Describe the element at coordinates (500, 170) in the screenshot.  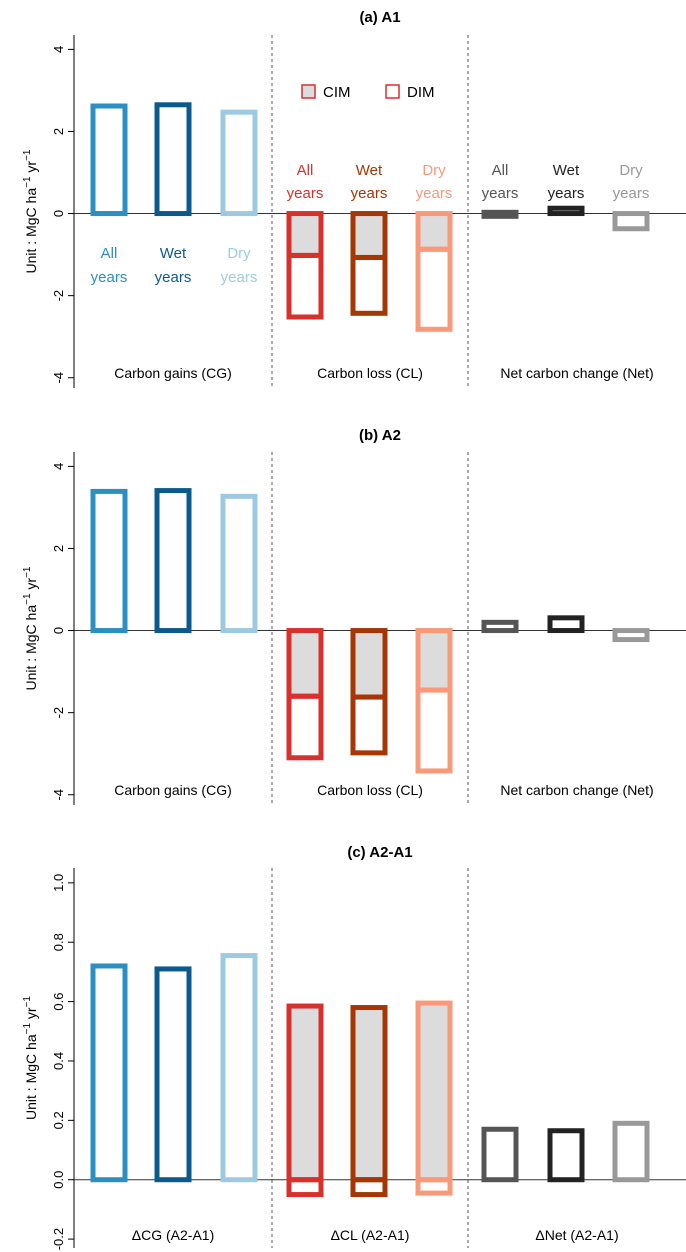
I see `net-category-label: All` at that location.